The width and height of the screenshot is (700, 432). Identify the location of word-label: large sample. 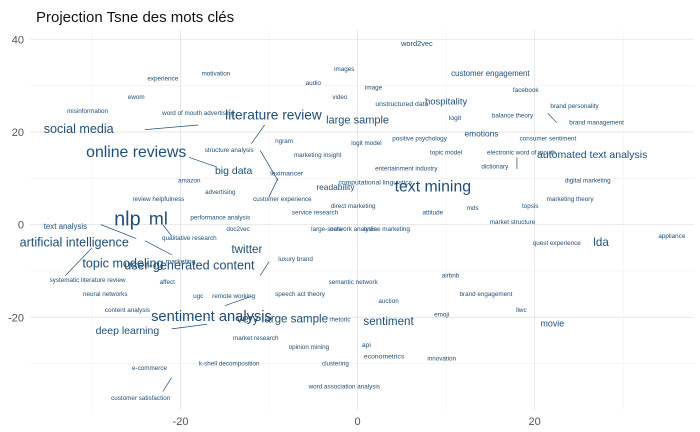
(357, 120).